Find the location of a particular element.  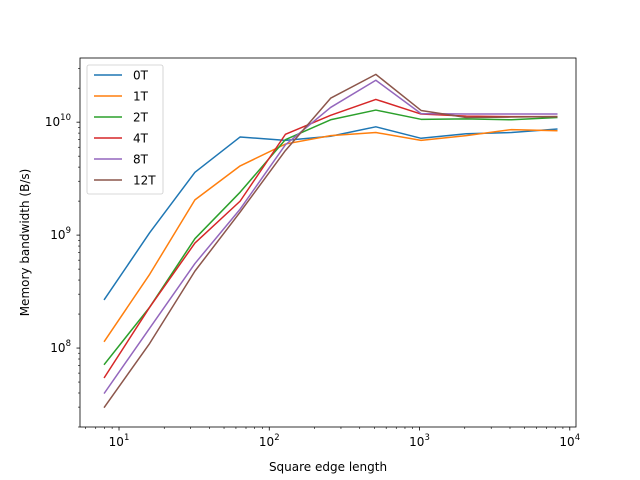

x-tick-label: 10¹ is located at coordinates (119, 441).